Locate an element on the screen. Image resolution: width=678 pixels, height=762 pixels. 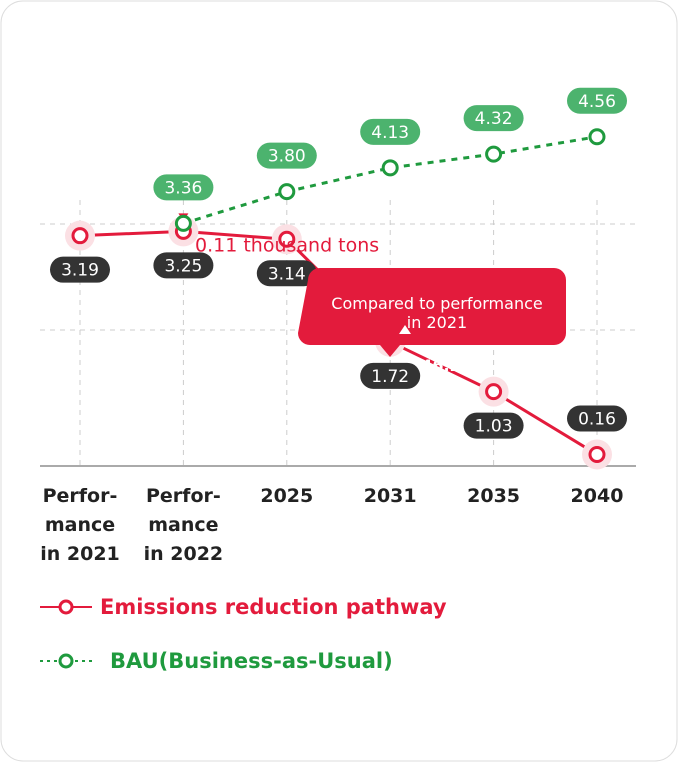
x-tick-label: 2025 is located at coordinates (287, 496).